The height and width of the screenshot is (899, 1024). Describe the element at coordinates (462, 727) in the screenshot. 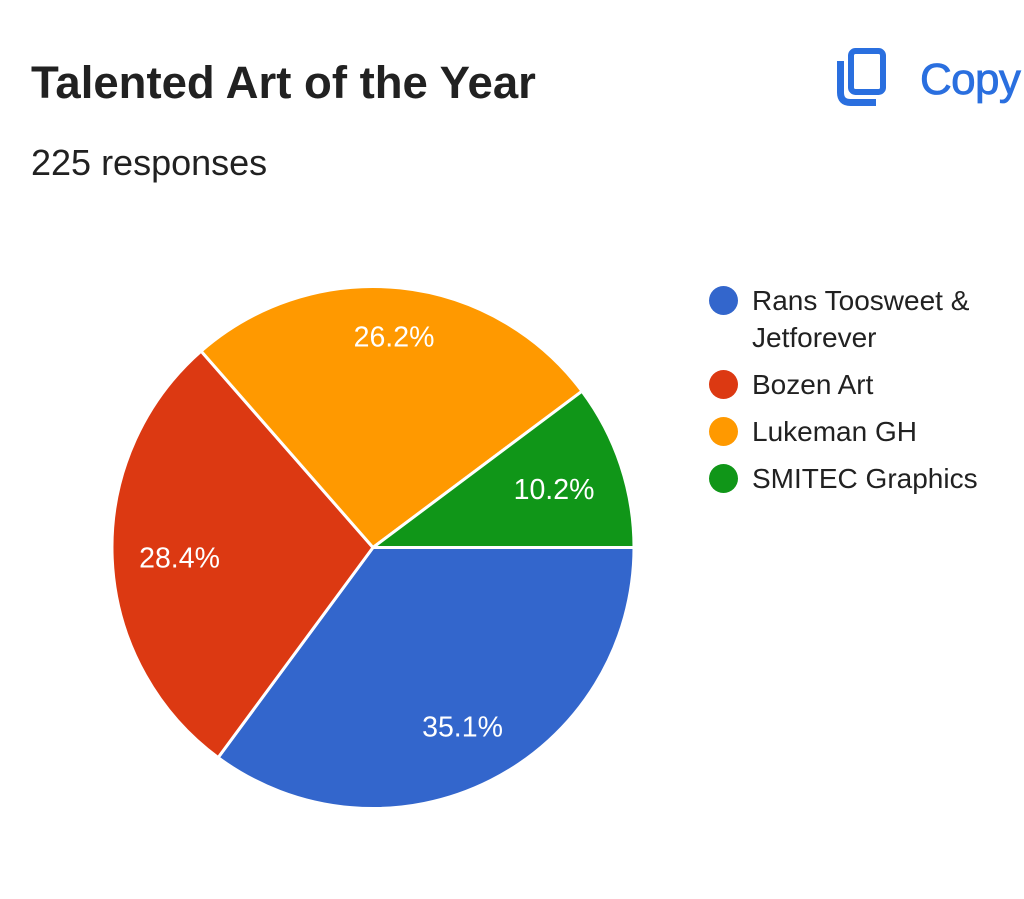

I see `svg-text: 35.1%` at that location.